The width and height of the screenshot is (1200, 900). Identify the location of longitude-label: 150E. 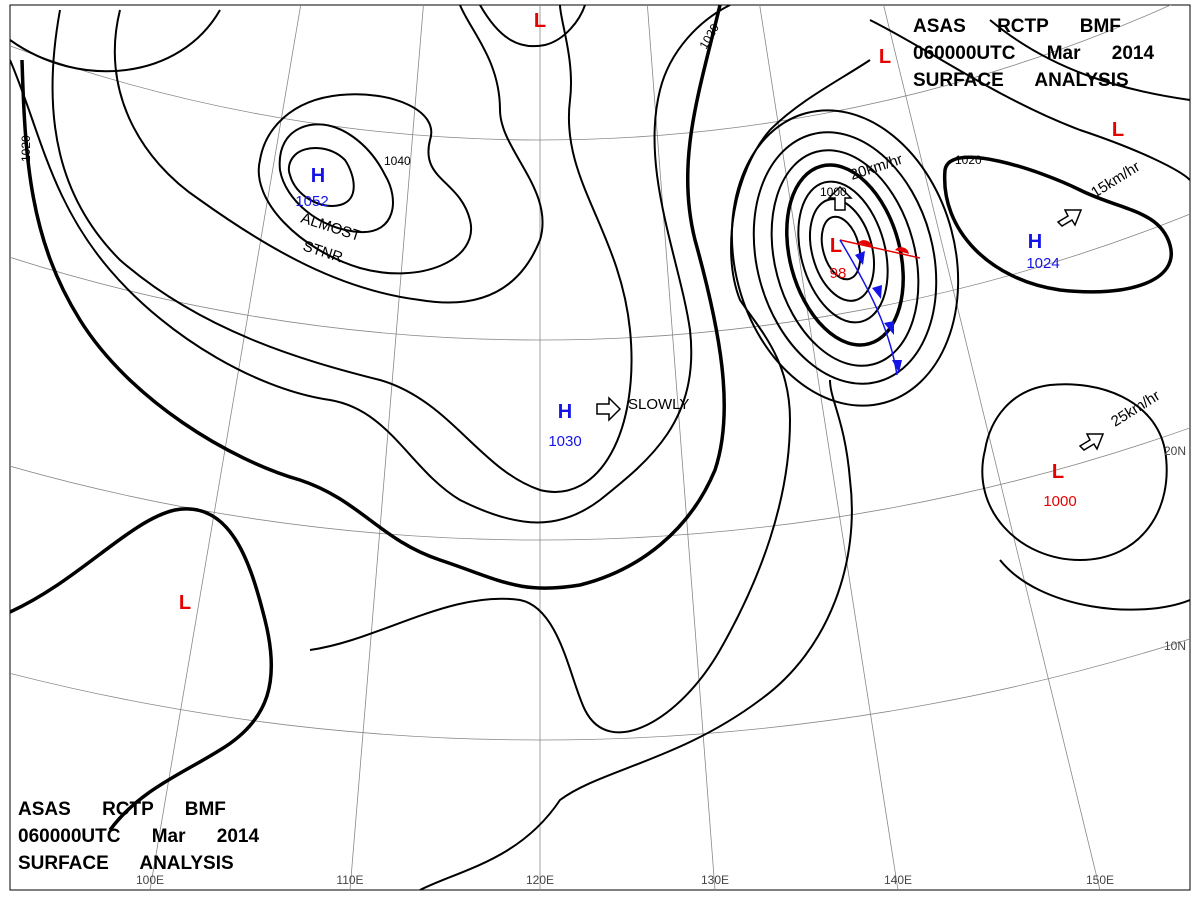
(1100, 880).